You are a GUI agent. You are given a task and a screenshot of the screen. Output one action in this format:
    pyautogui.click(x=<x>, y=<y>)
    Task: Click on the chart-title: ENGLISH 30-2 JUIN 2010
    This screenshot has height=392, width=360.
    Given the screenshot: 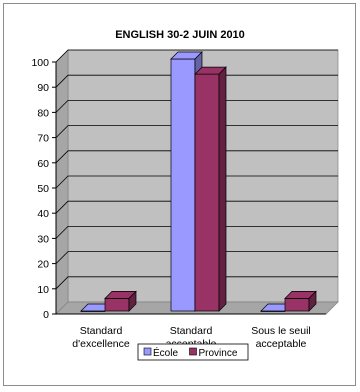 What is the action you would take?
    pyautogui.click(x=180, y=35)
    